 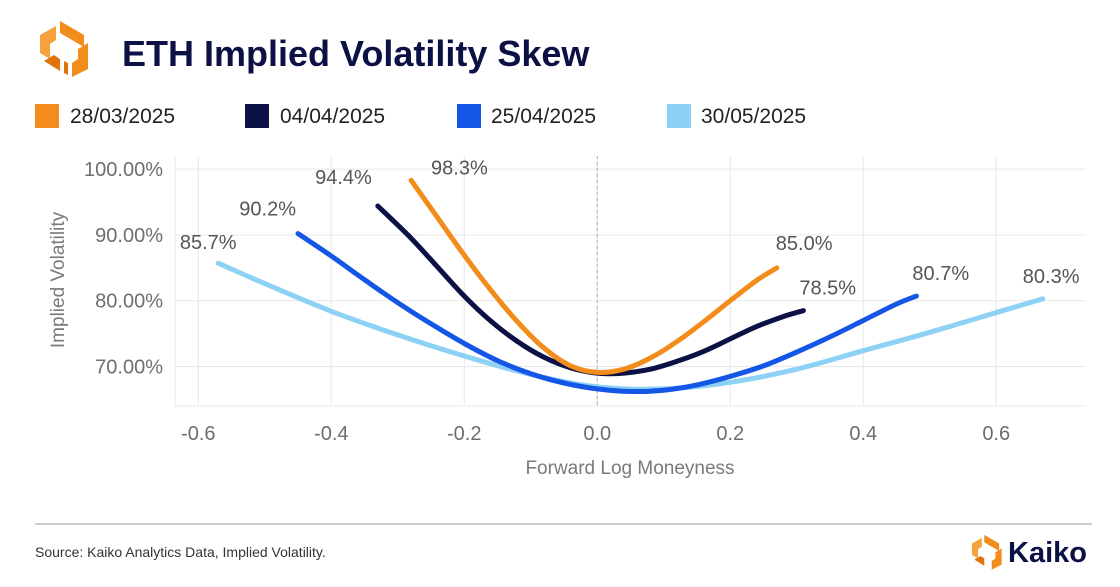 What do you see at coordinates (827, 289) in the screenshot?
I see `end-label-2: 78.5%` at bounding box center [827, 289].